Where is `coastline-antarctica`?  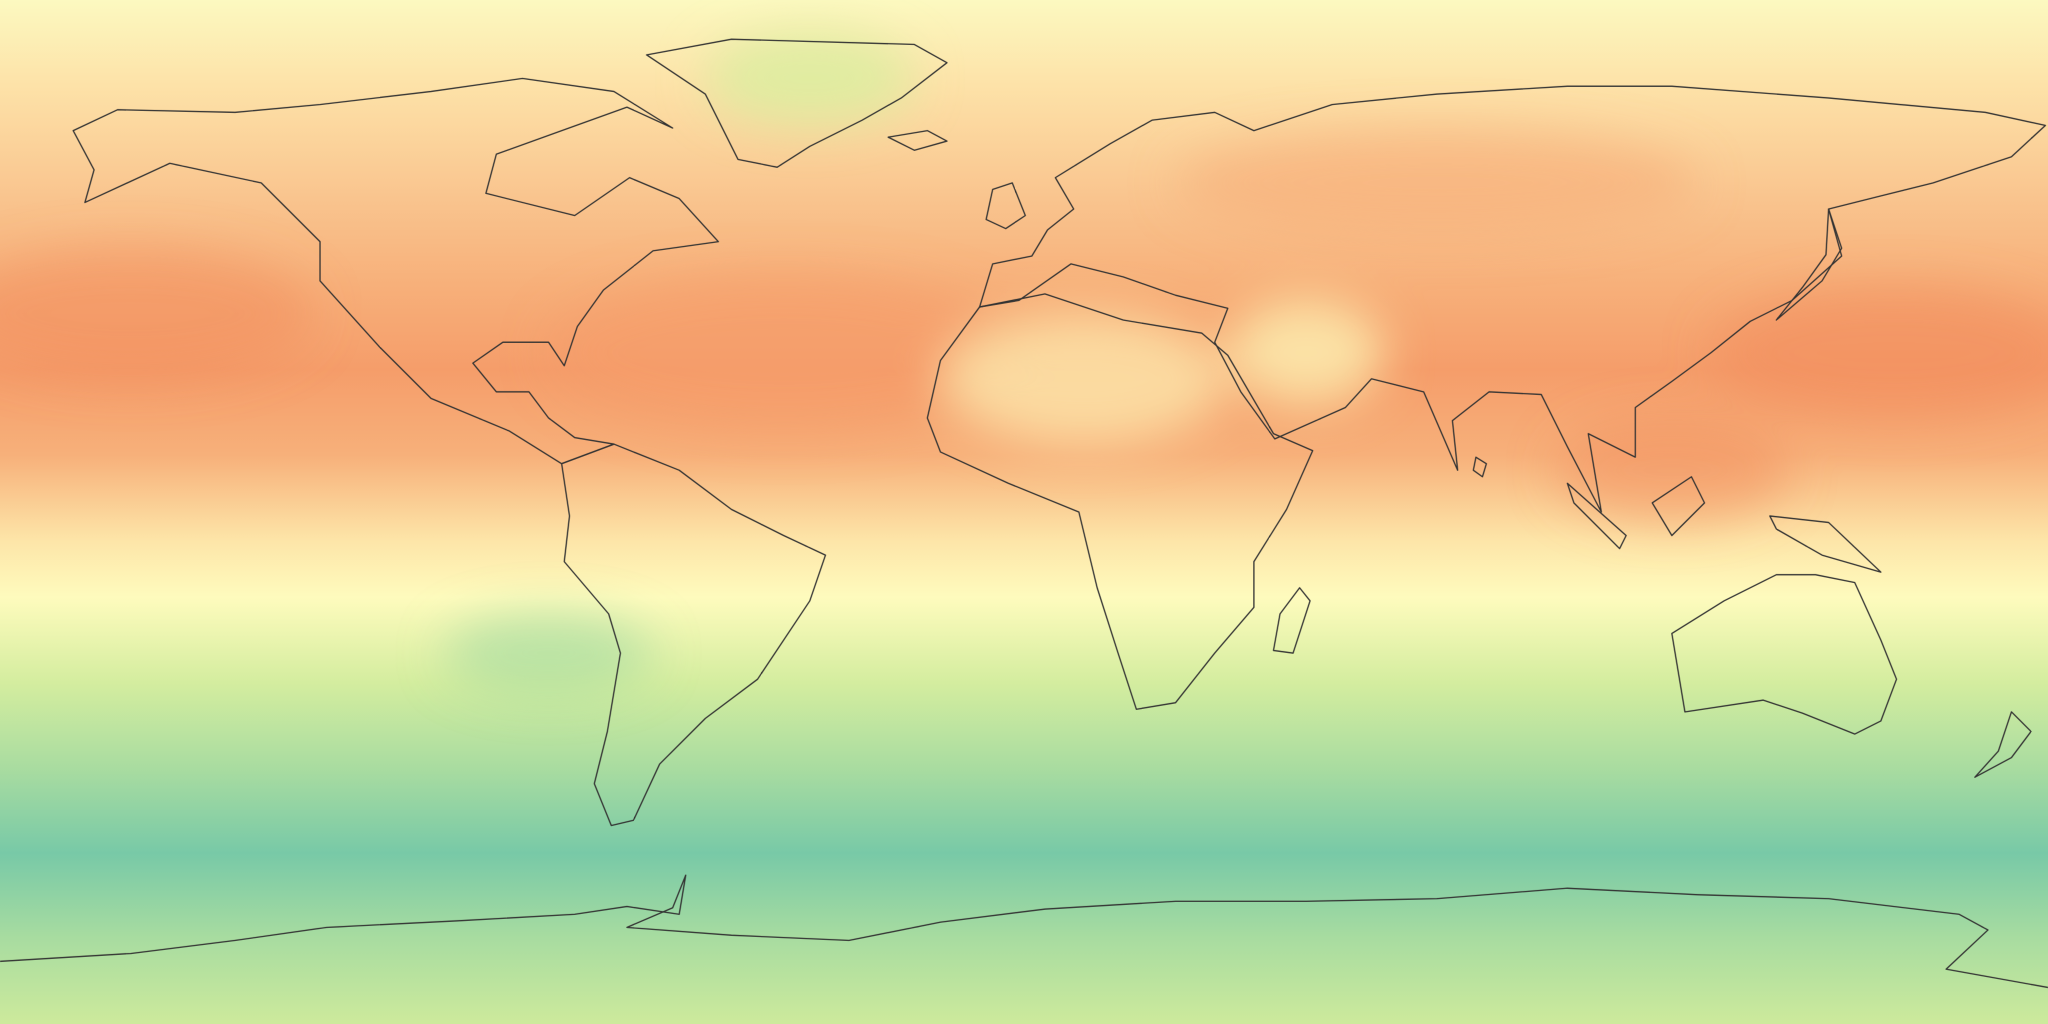 coastline-antarctica is located at coordinates (1024, 931).